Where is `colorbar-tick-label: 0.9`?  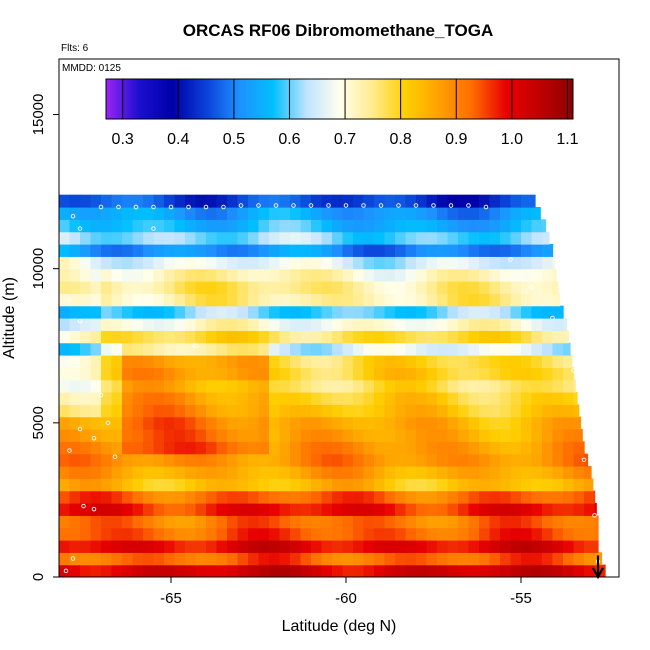 colorbar-tick-label: 0.9 is located at coordinates (456, 139).